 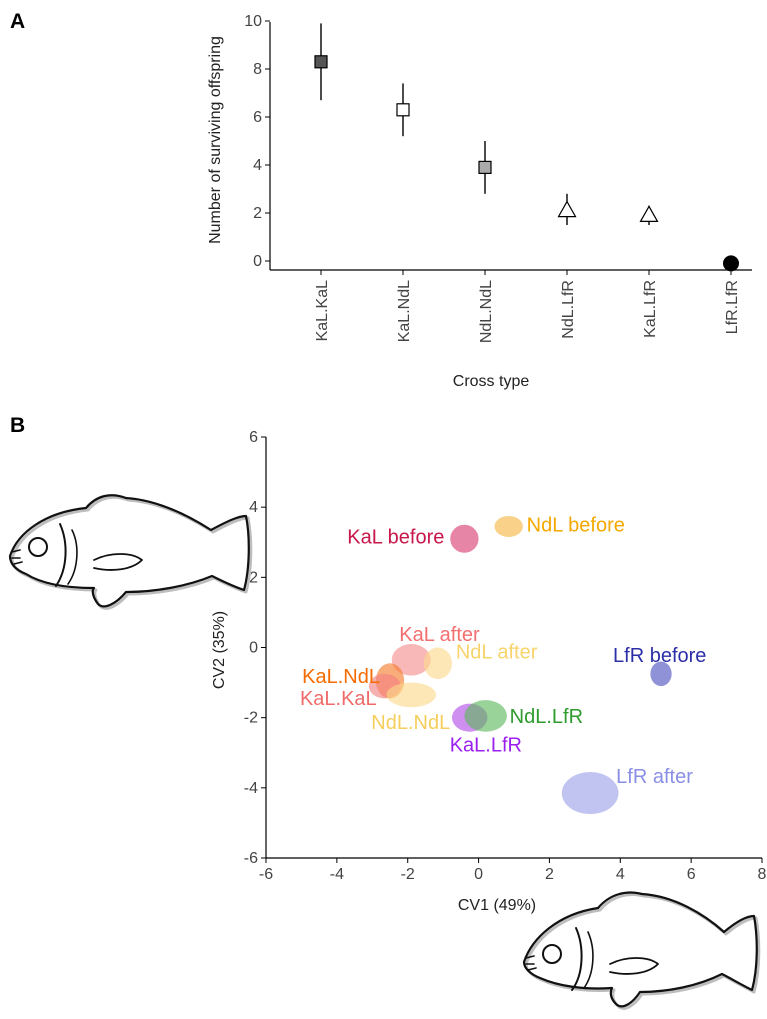 I want to click on cv-plot-y-tick-label: 4, so click(x=253, y=507).